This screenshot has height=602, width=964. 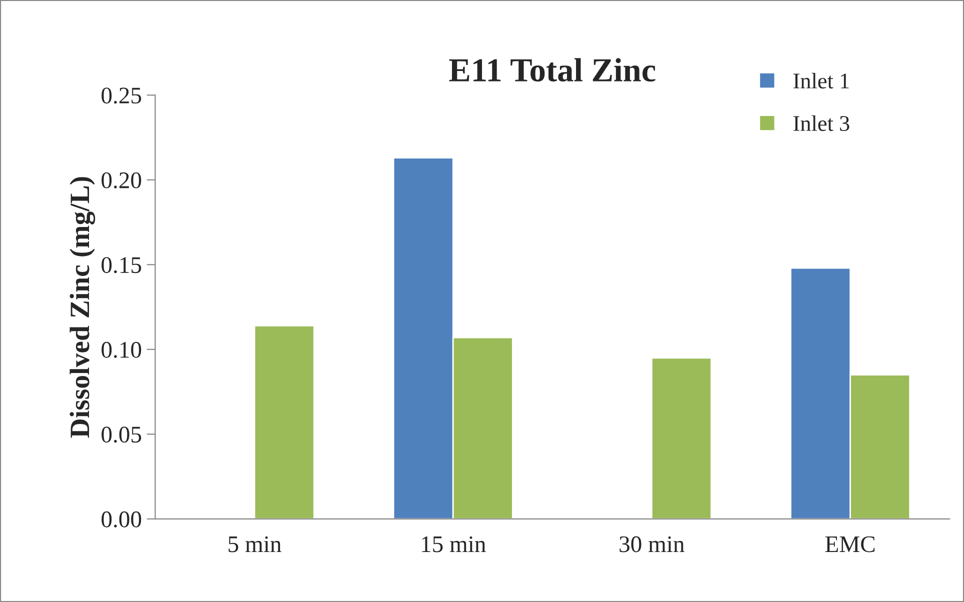 I want to click on y-tick-label: 0.15, so click(x=122, y=265).